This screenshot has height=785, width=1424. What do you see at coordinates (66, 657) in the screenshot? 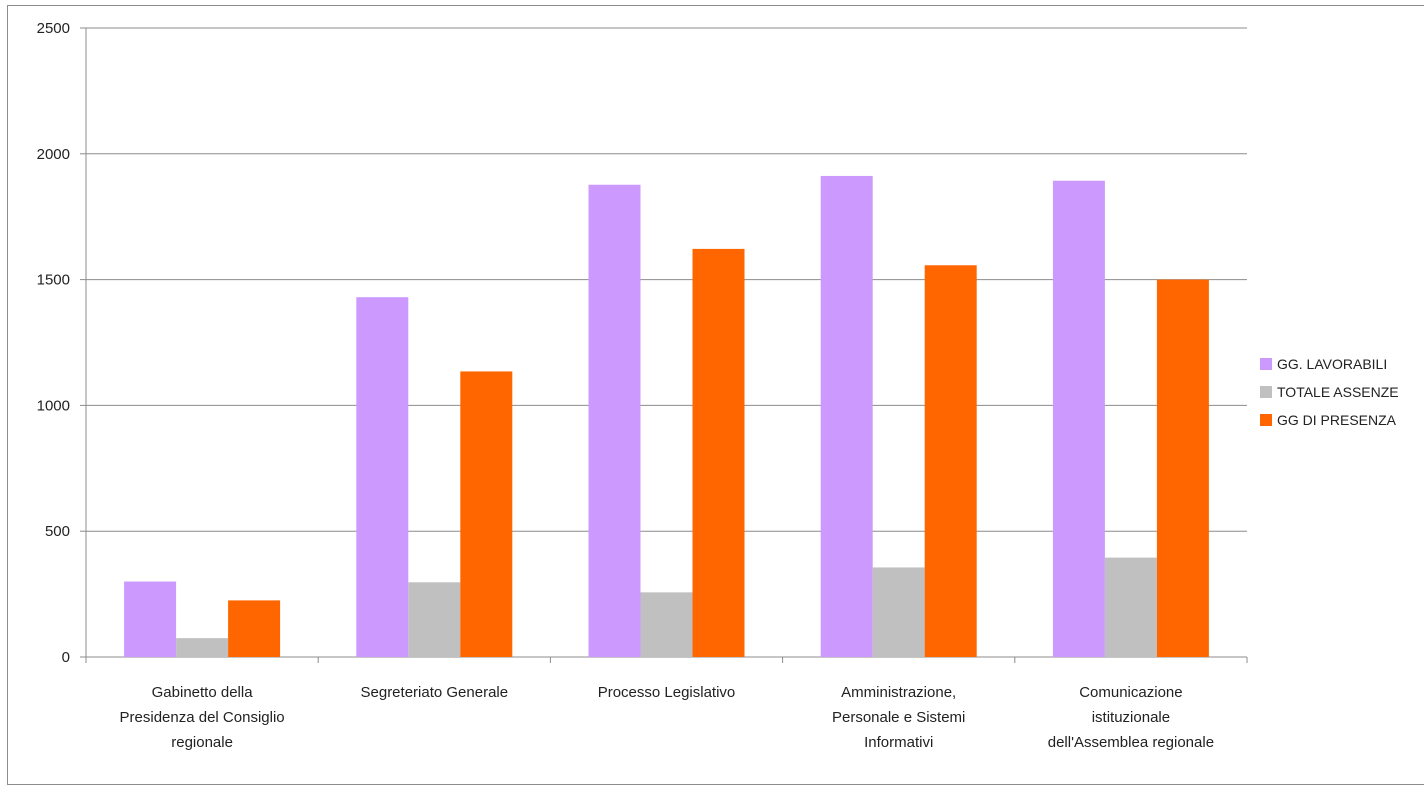
I see `y-tick-label: 0` at bounding box center [66, 657].